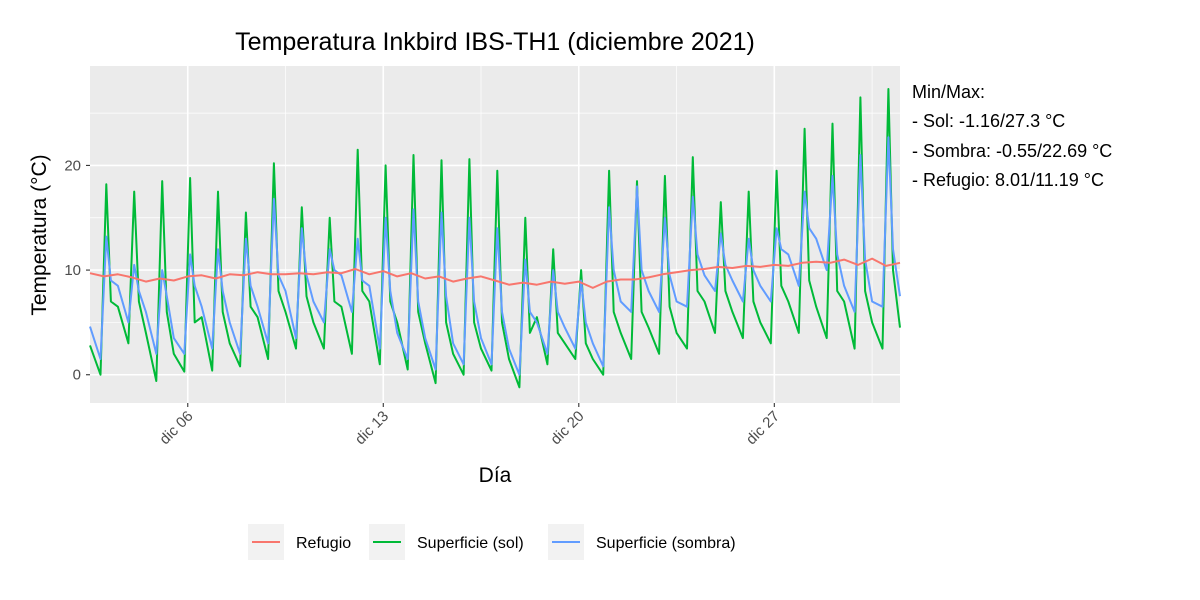 This screenshot has height=600, width=1200. I want to click on series-line-refugio, so click(495, 273).